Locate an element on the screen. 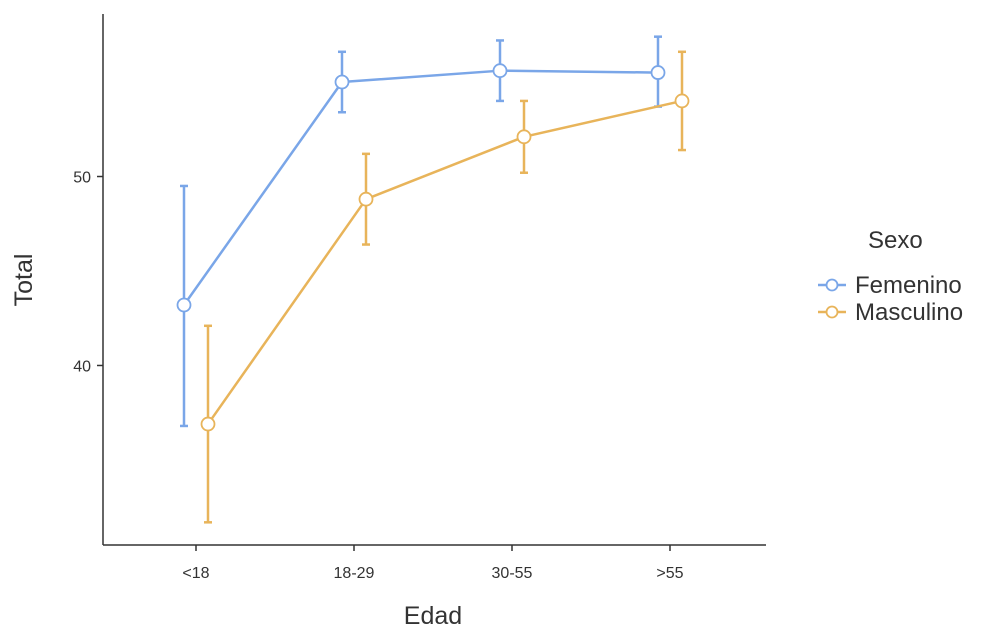  legend-item-femenino: Femenino is located at coordinates (890, 285).